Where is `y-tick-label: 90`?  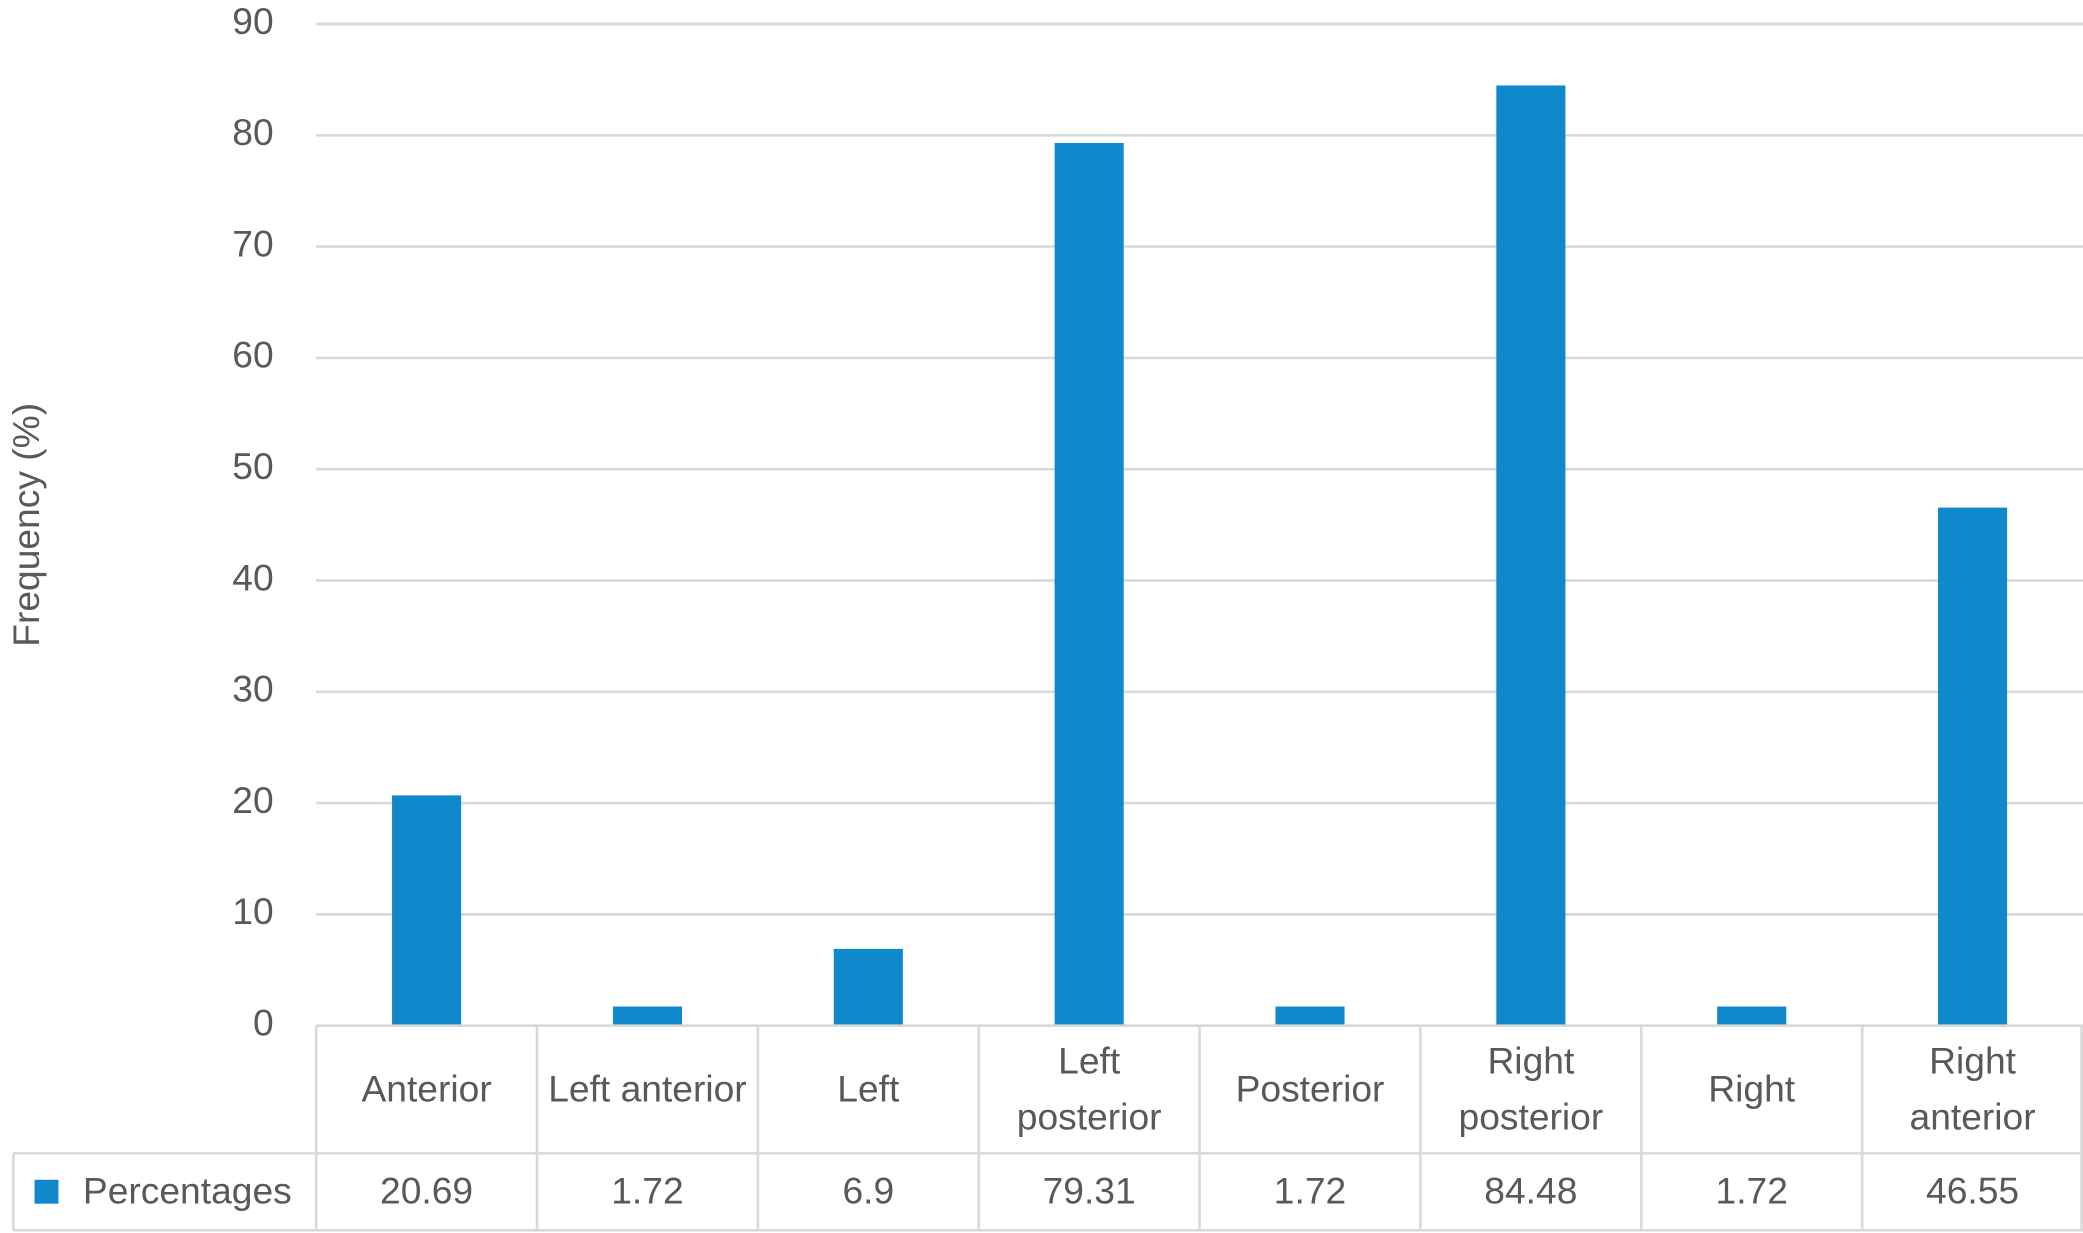 y-tick-label: 90 is located at coordinates (252, 21).